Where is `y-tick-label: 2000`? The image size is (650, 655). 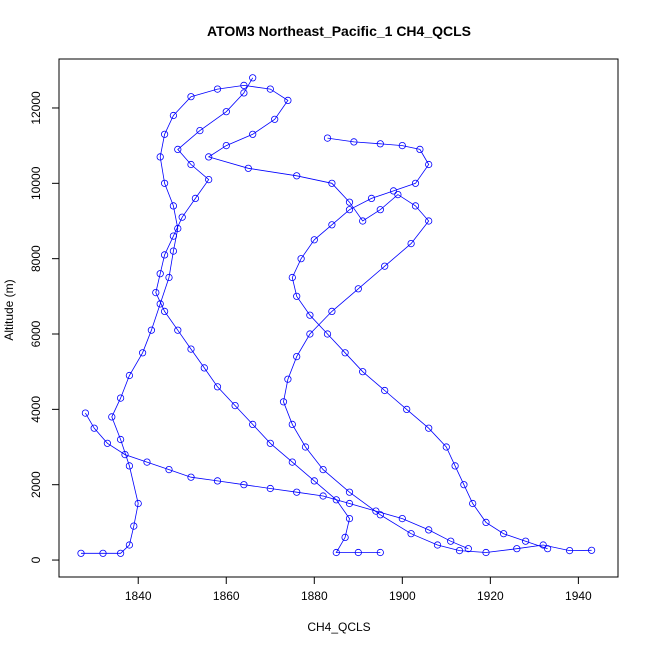 y-tick-label: 2000 is located at coordinates (36, 484).